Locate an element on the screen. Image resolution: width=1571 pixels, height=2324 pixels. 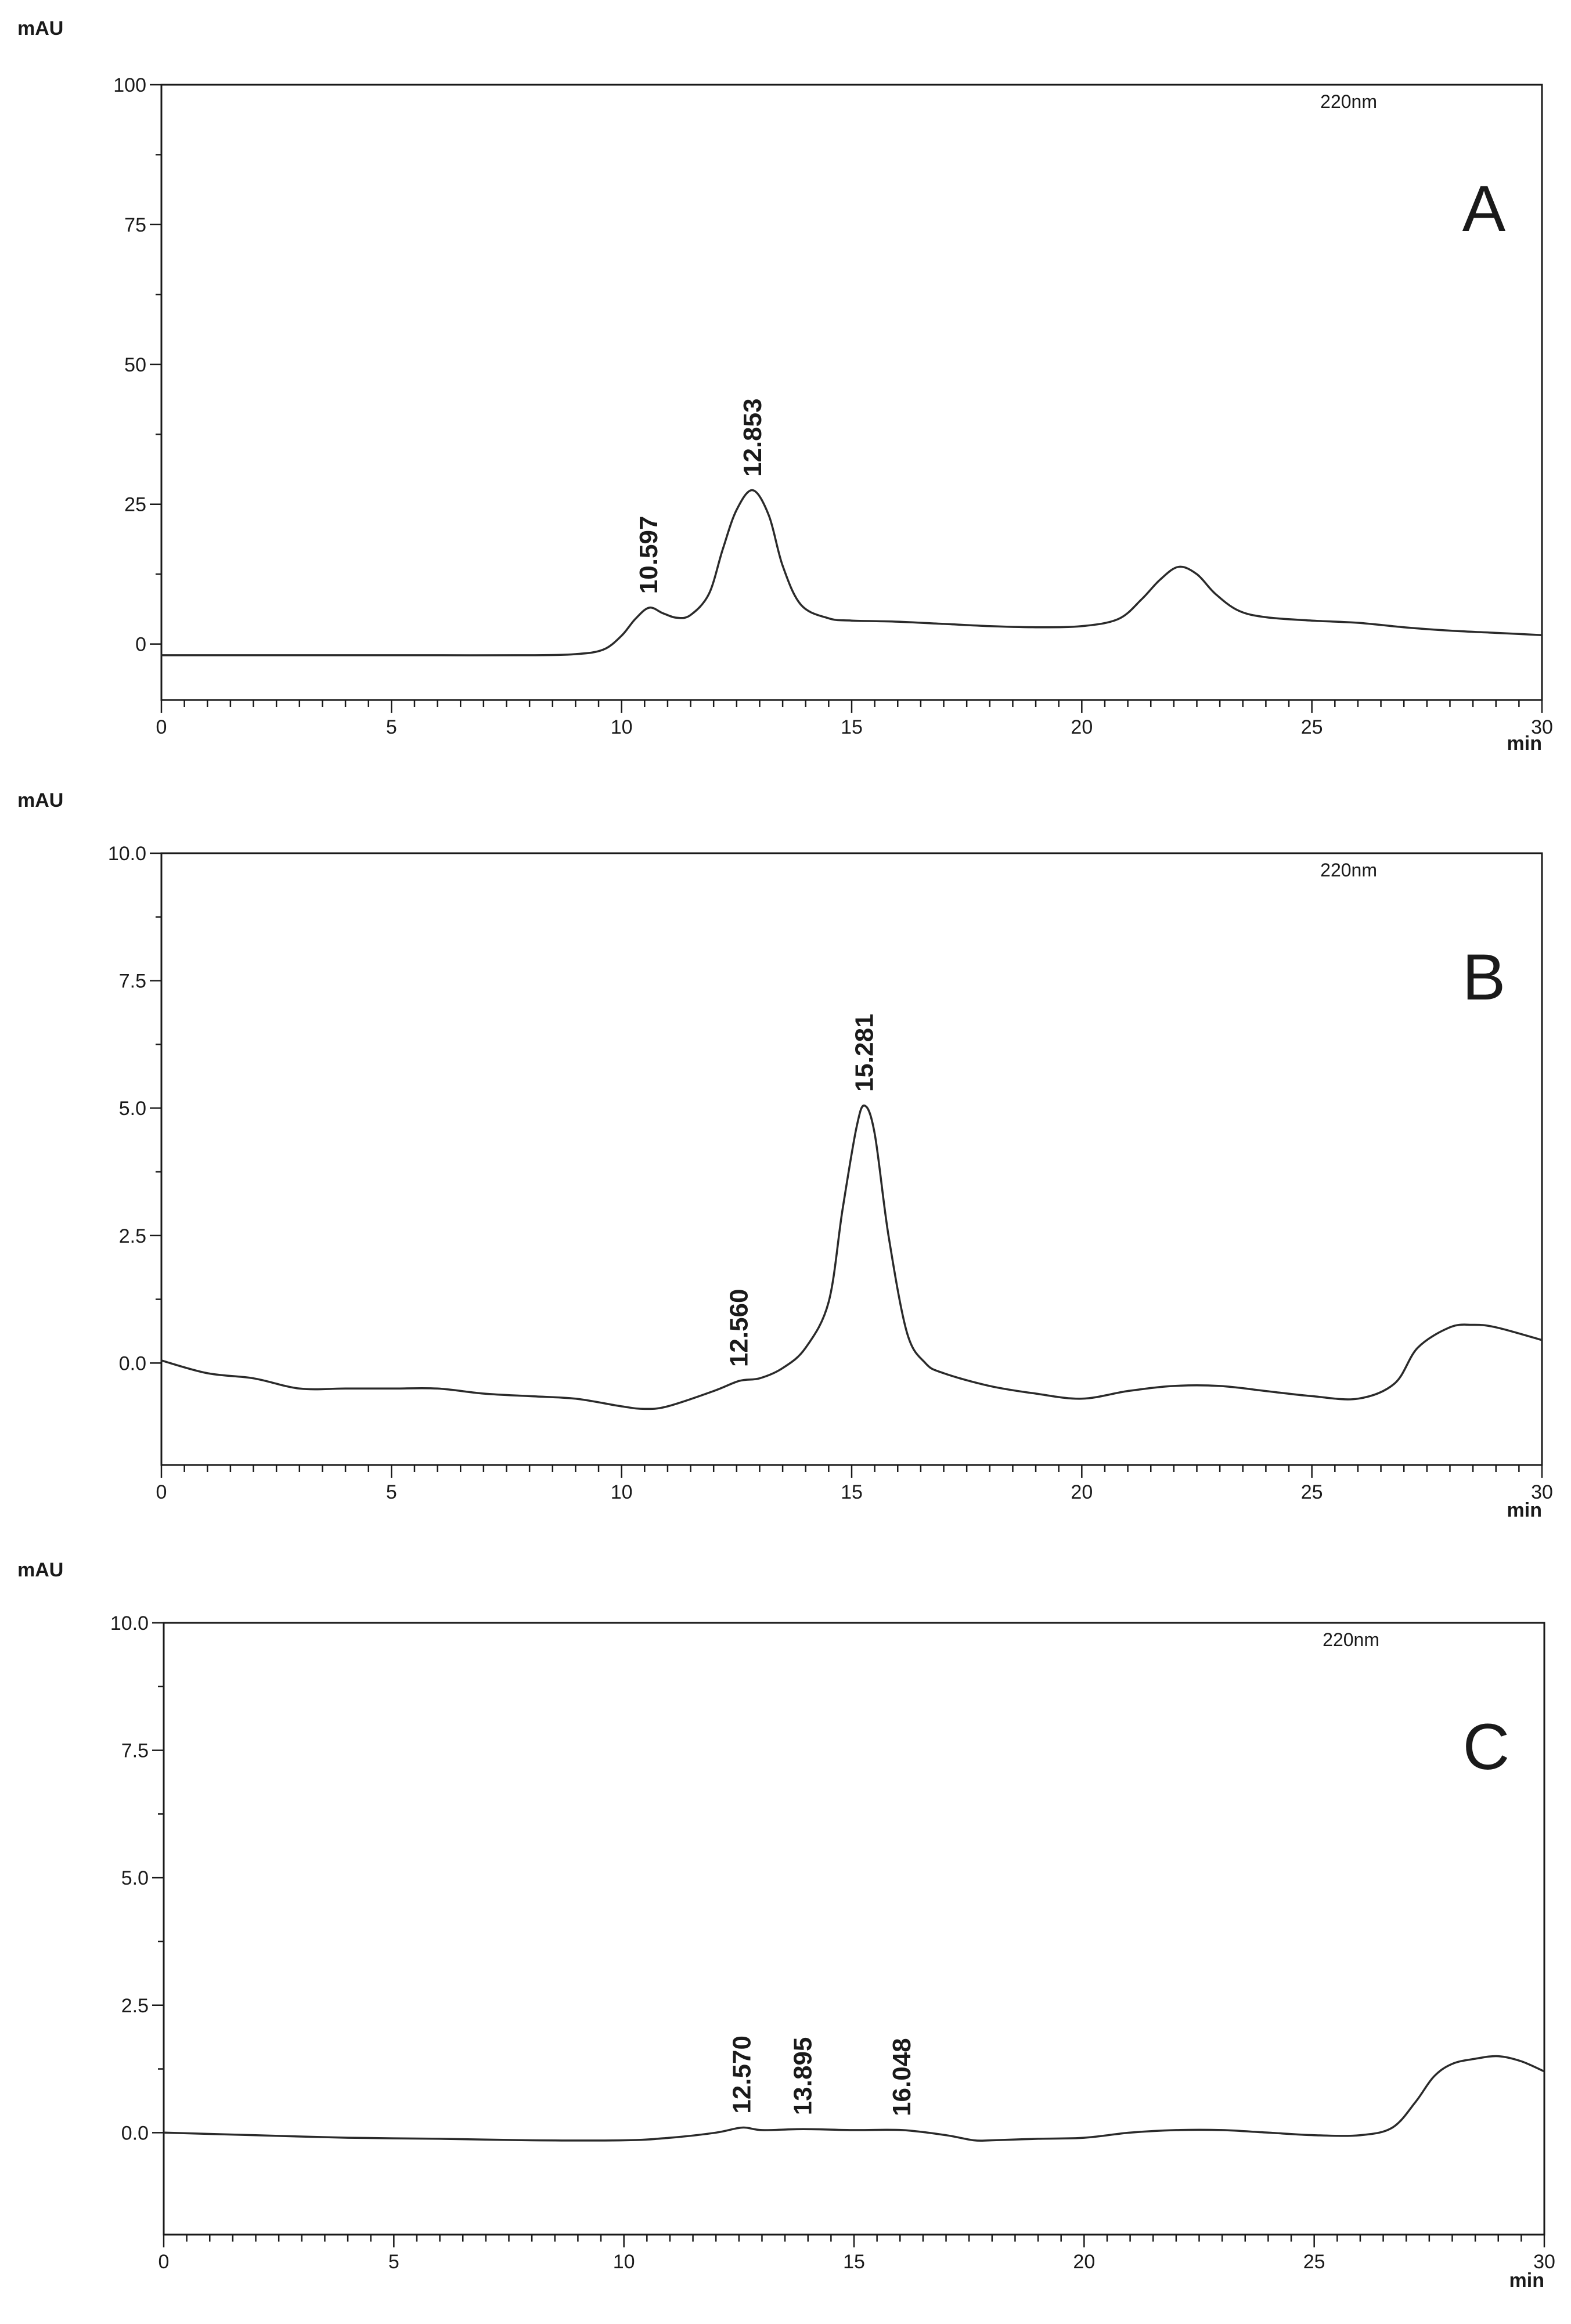
peak-label: 12.570 is located at coordinates (741, 2075).